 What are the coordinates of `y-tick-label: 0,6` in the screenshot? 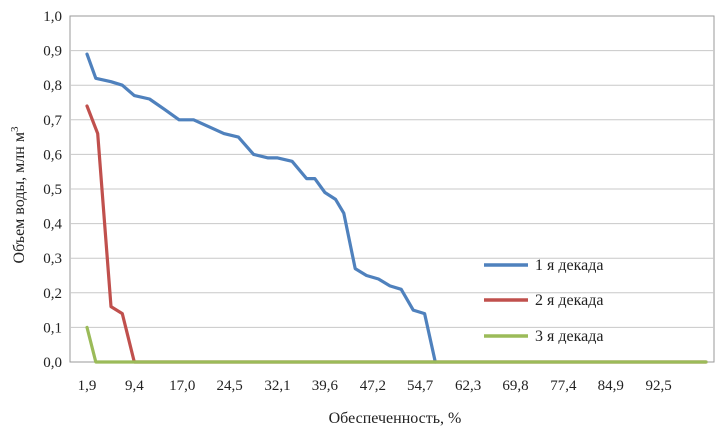 It's located at (52, 155).